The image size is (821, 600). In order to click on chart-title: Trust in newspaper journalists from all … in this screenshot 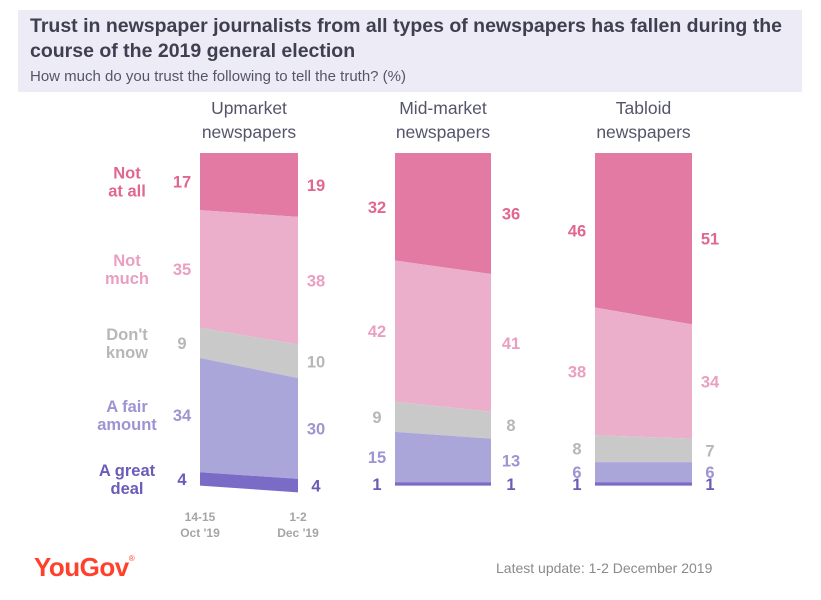, I will do `click(406, 38)`.